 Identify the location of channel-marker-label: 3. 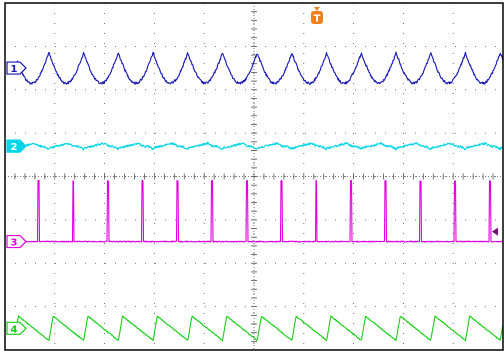
(14, 243).